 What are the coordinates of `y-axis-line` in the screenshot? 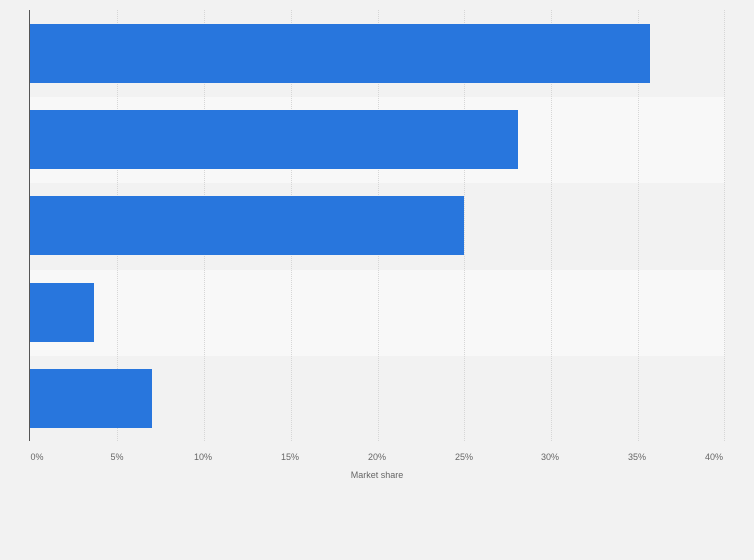 It's located at (29, 225).